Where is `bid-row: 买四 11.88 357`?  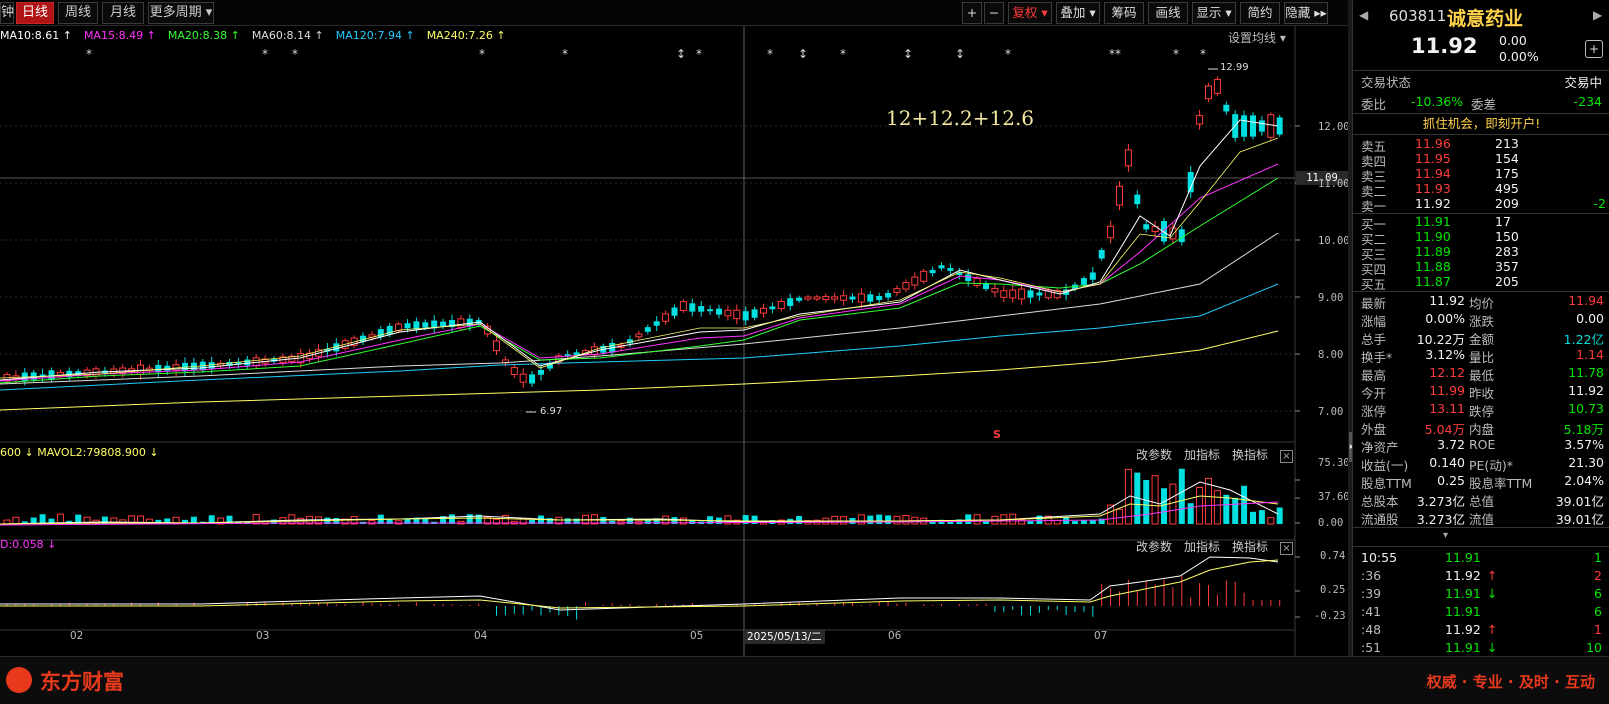 bid-row: 买四 11.88 357 is located at coordinates (1481, 268).